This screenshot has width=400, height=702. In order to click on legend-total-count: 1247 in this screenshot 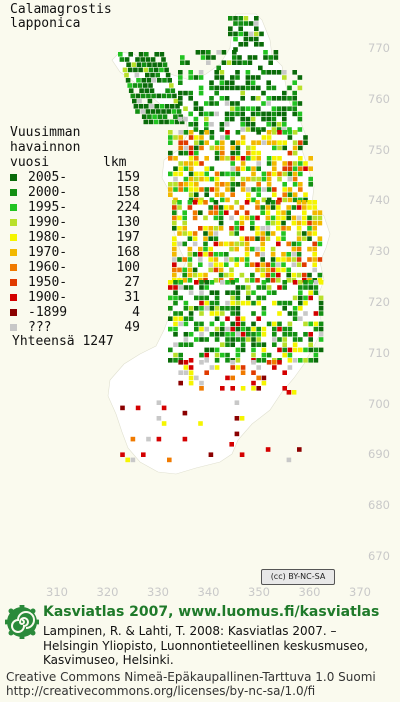, I will do `click(98, 341)`.